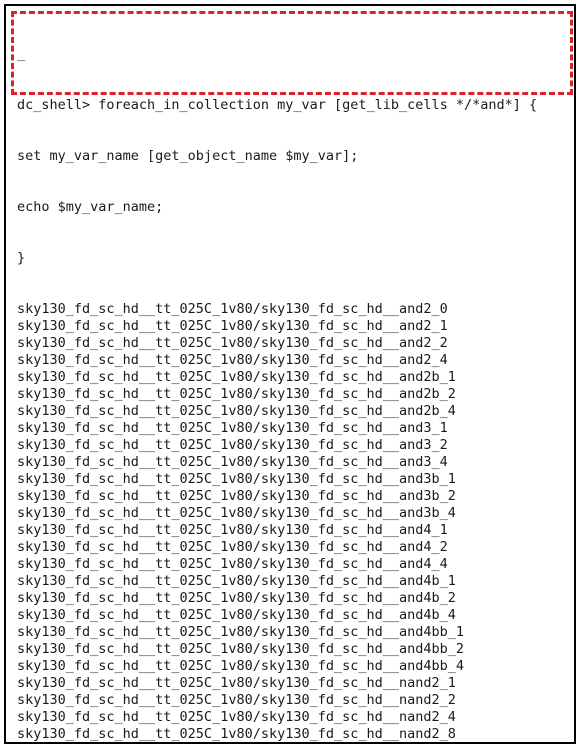 This screenshot has width=584, height=744. Describe the element at coordinates (21, 258) in the screenshot. I see `command-line: }` at that location.